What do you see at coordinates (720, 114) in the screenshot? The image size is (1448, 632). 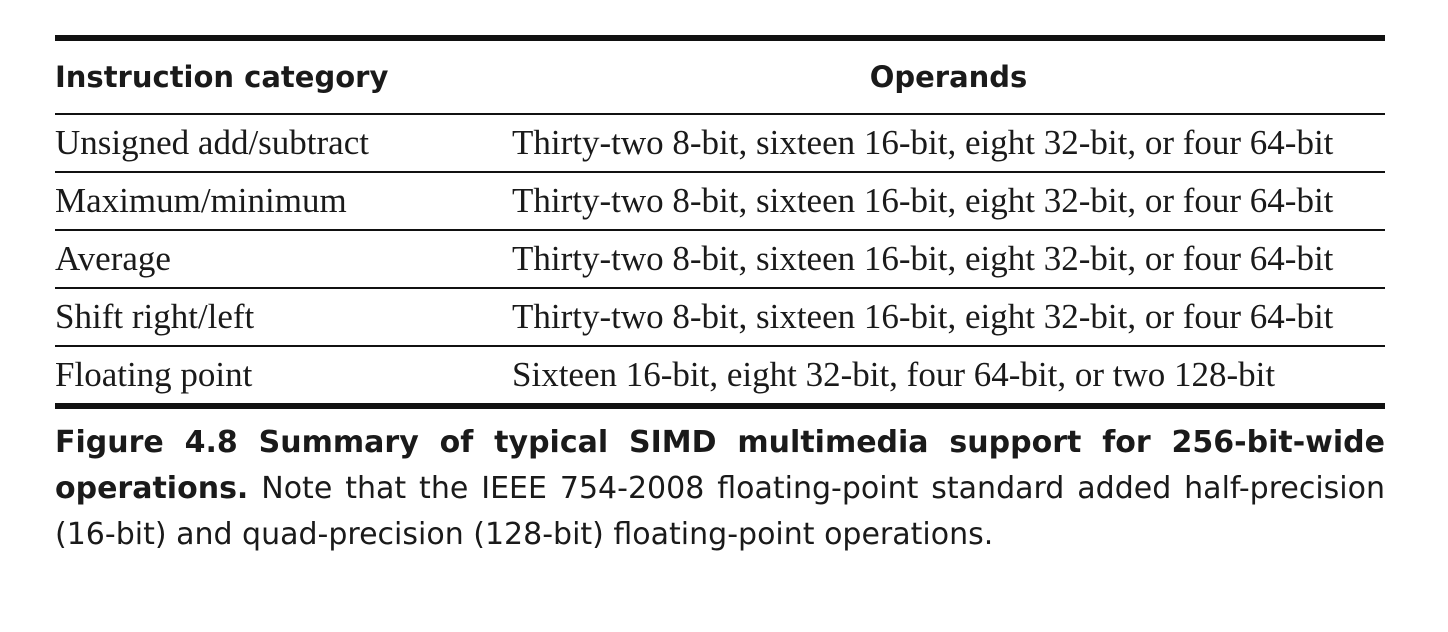 I see `header-rule` at bounding box center [720, 114].